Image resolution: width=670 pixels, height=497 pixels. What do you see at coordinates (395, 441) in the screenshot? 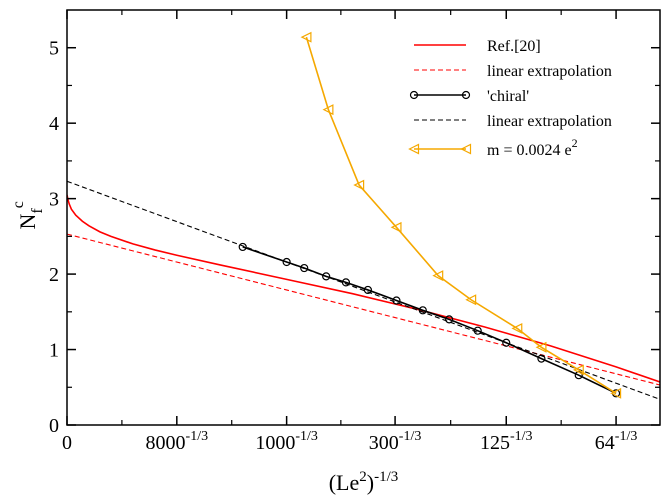
I see `x-tick-label: 300-1/3` at bounding box center [395, 441].